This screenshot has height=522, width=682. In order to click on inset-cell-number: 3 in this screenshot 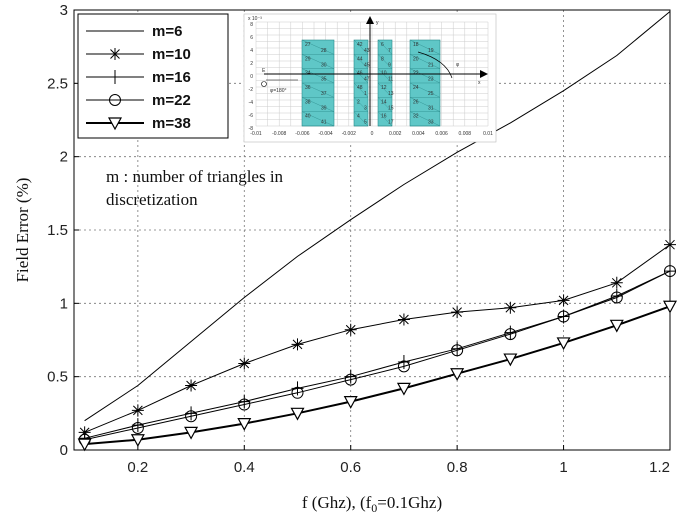, I will do `click(365, 108)`.